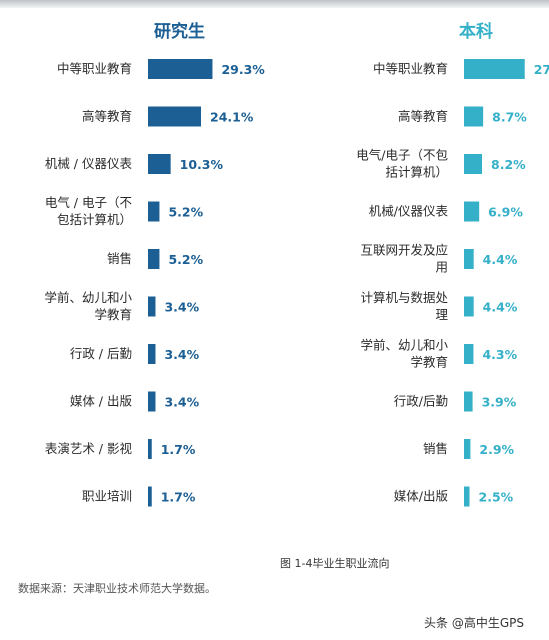  I want to click on undergrad-category-label: 销售, so click(435, 448).